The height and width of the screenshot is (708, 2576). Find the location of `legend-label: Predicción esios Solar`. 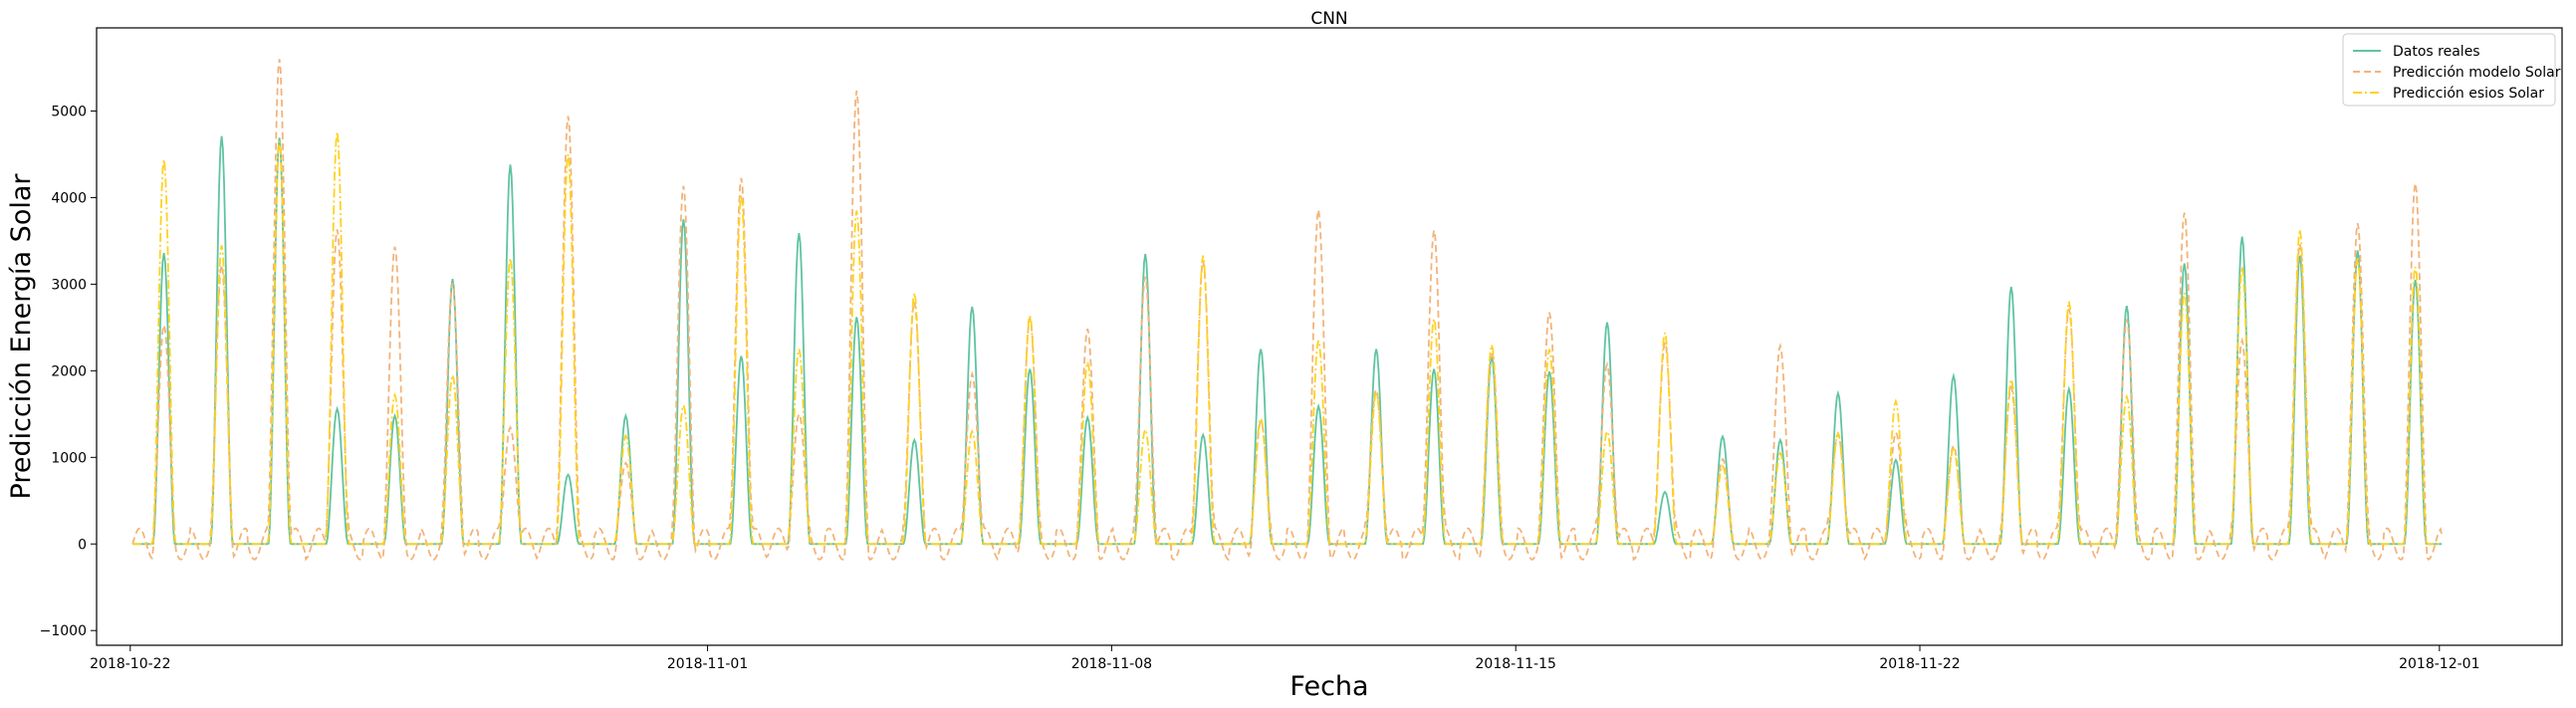

legend-label: Predicción esios Solar is located at coordinates (2468, 94).